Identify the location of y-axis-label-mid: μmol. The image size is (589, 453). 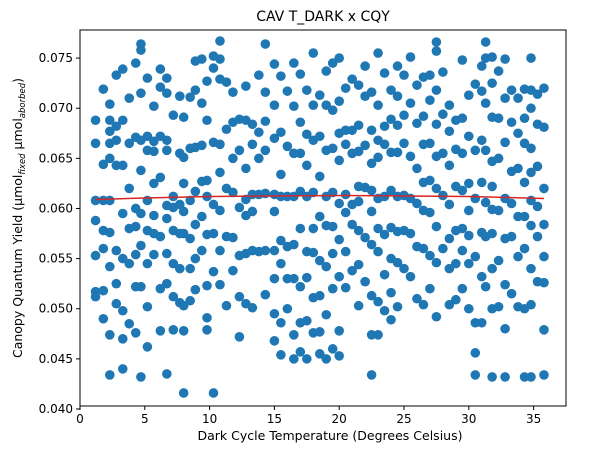
(17, 135).